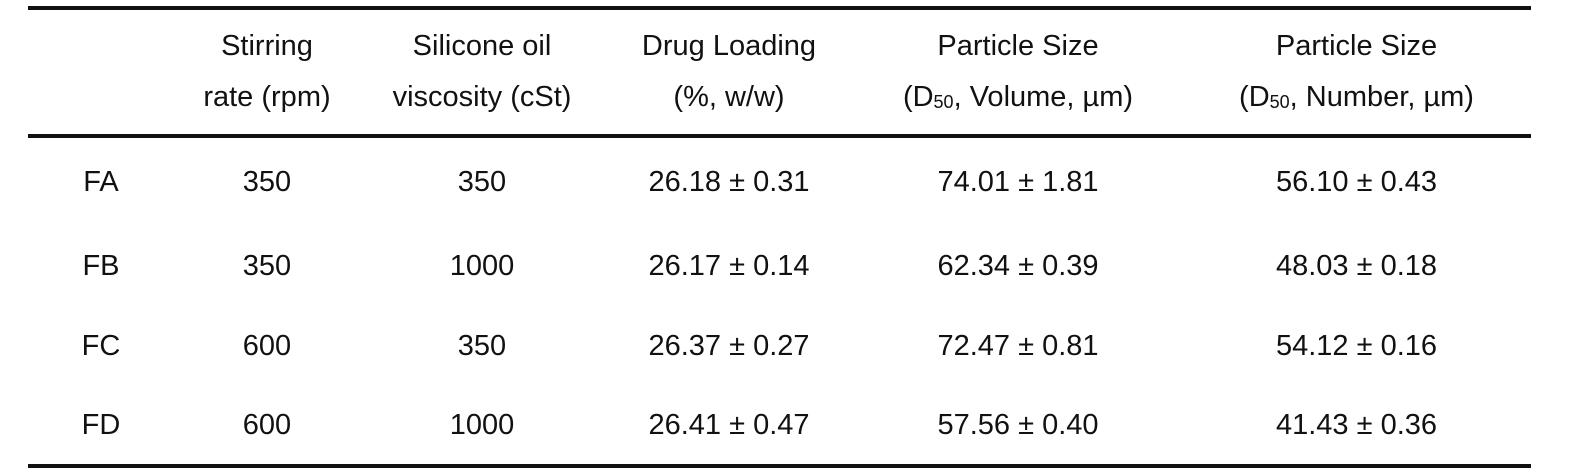 This screenshot has width=1586, height=469. What do you see at coordinates (1018, 46) in the screenshot?
I see `header-d50-volume-line1: Particle Size` at bounding box center [1018, 46].